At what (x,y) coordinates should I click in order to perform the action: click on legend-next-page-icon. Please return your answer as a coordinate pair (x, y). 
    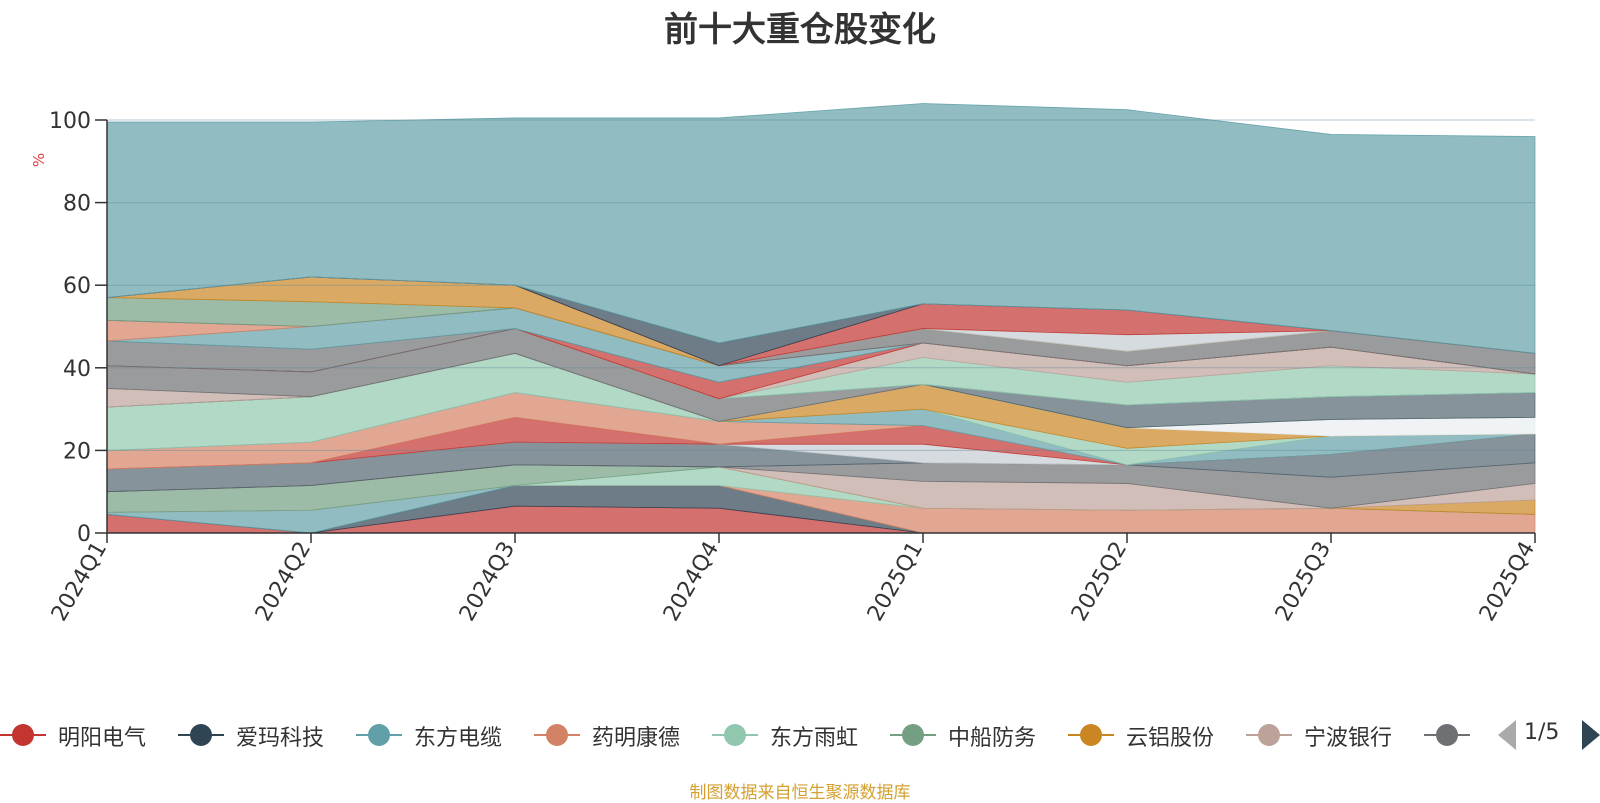
    Looking at the image, I should click on (1591, 735).